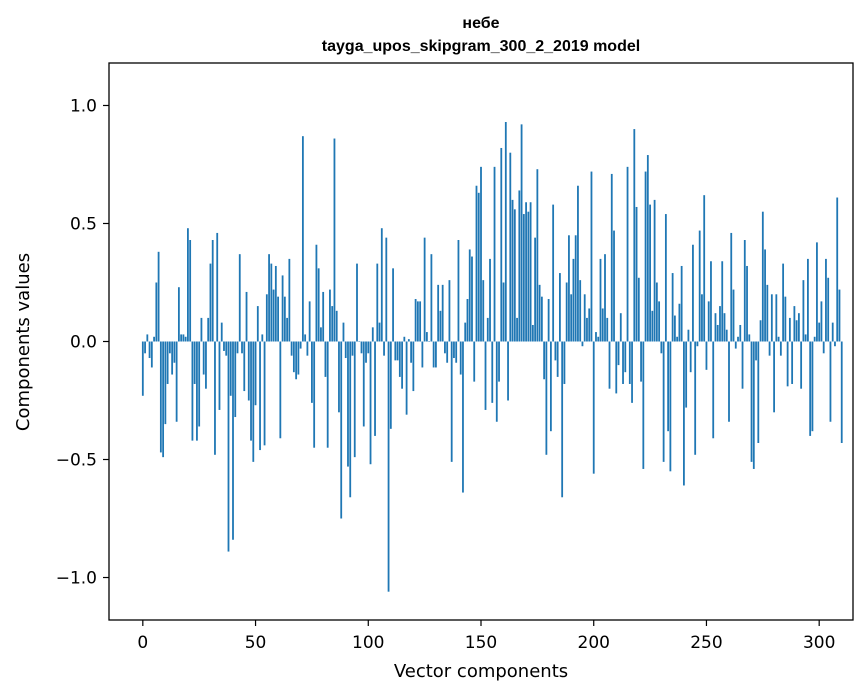 The height and width of the screenshot is (696, 867). What do you see at coordinates (481, 46) in the screenshot?
I see `chart-title-line2: tayga_upos_skipgram_300_2_2019 model` at bounding box center [481, 46].